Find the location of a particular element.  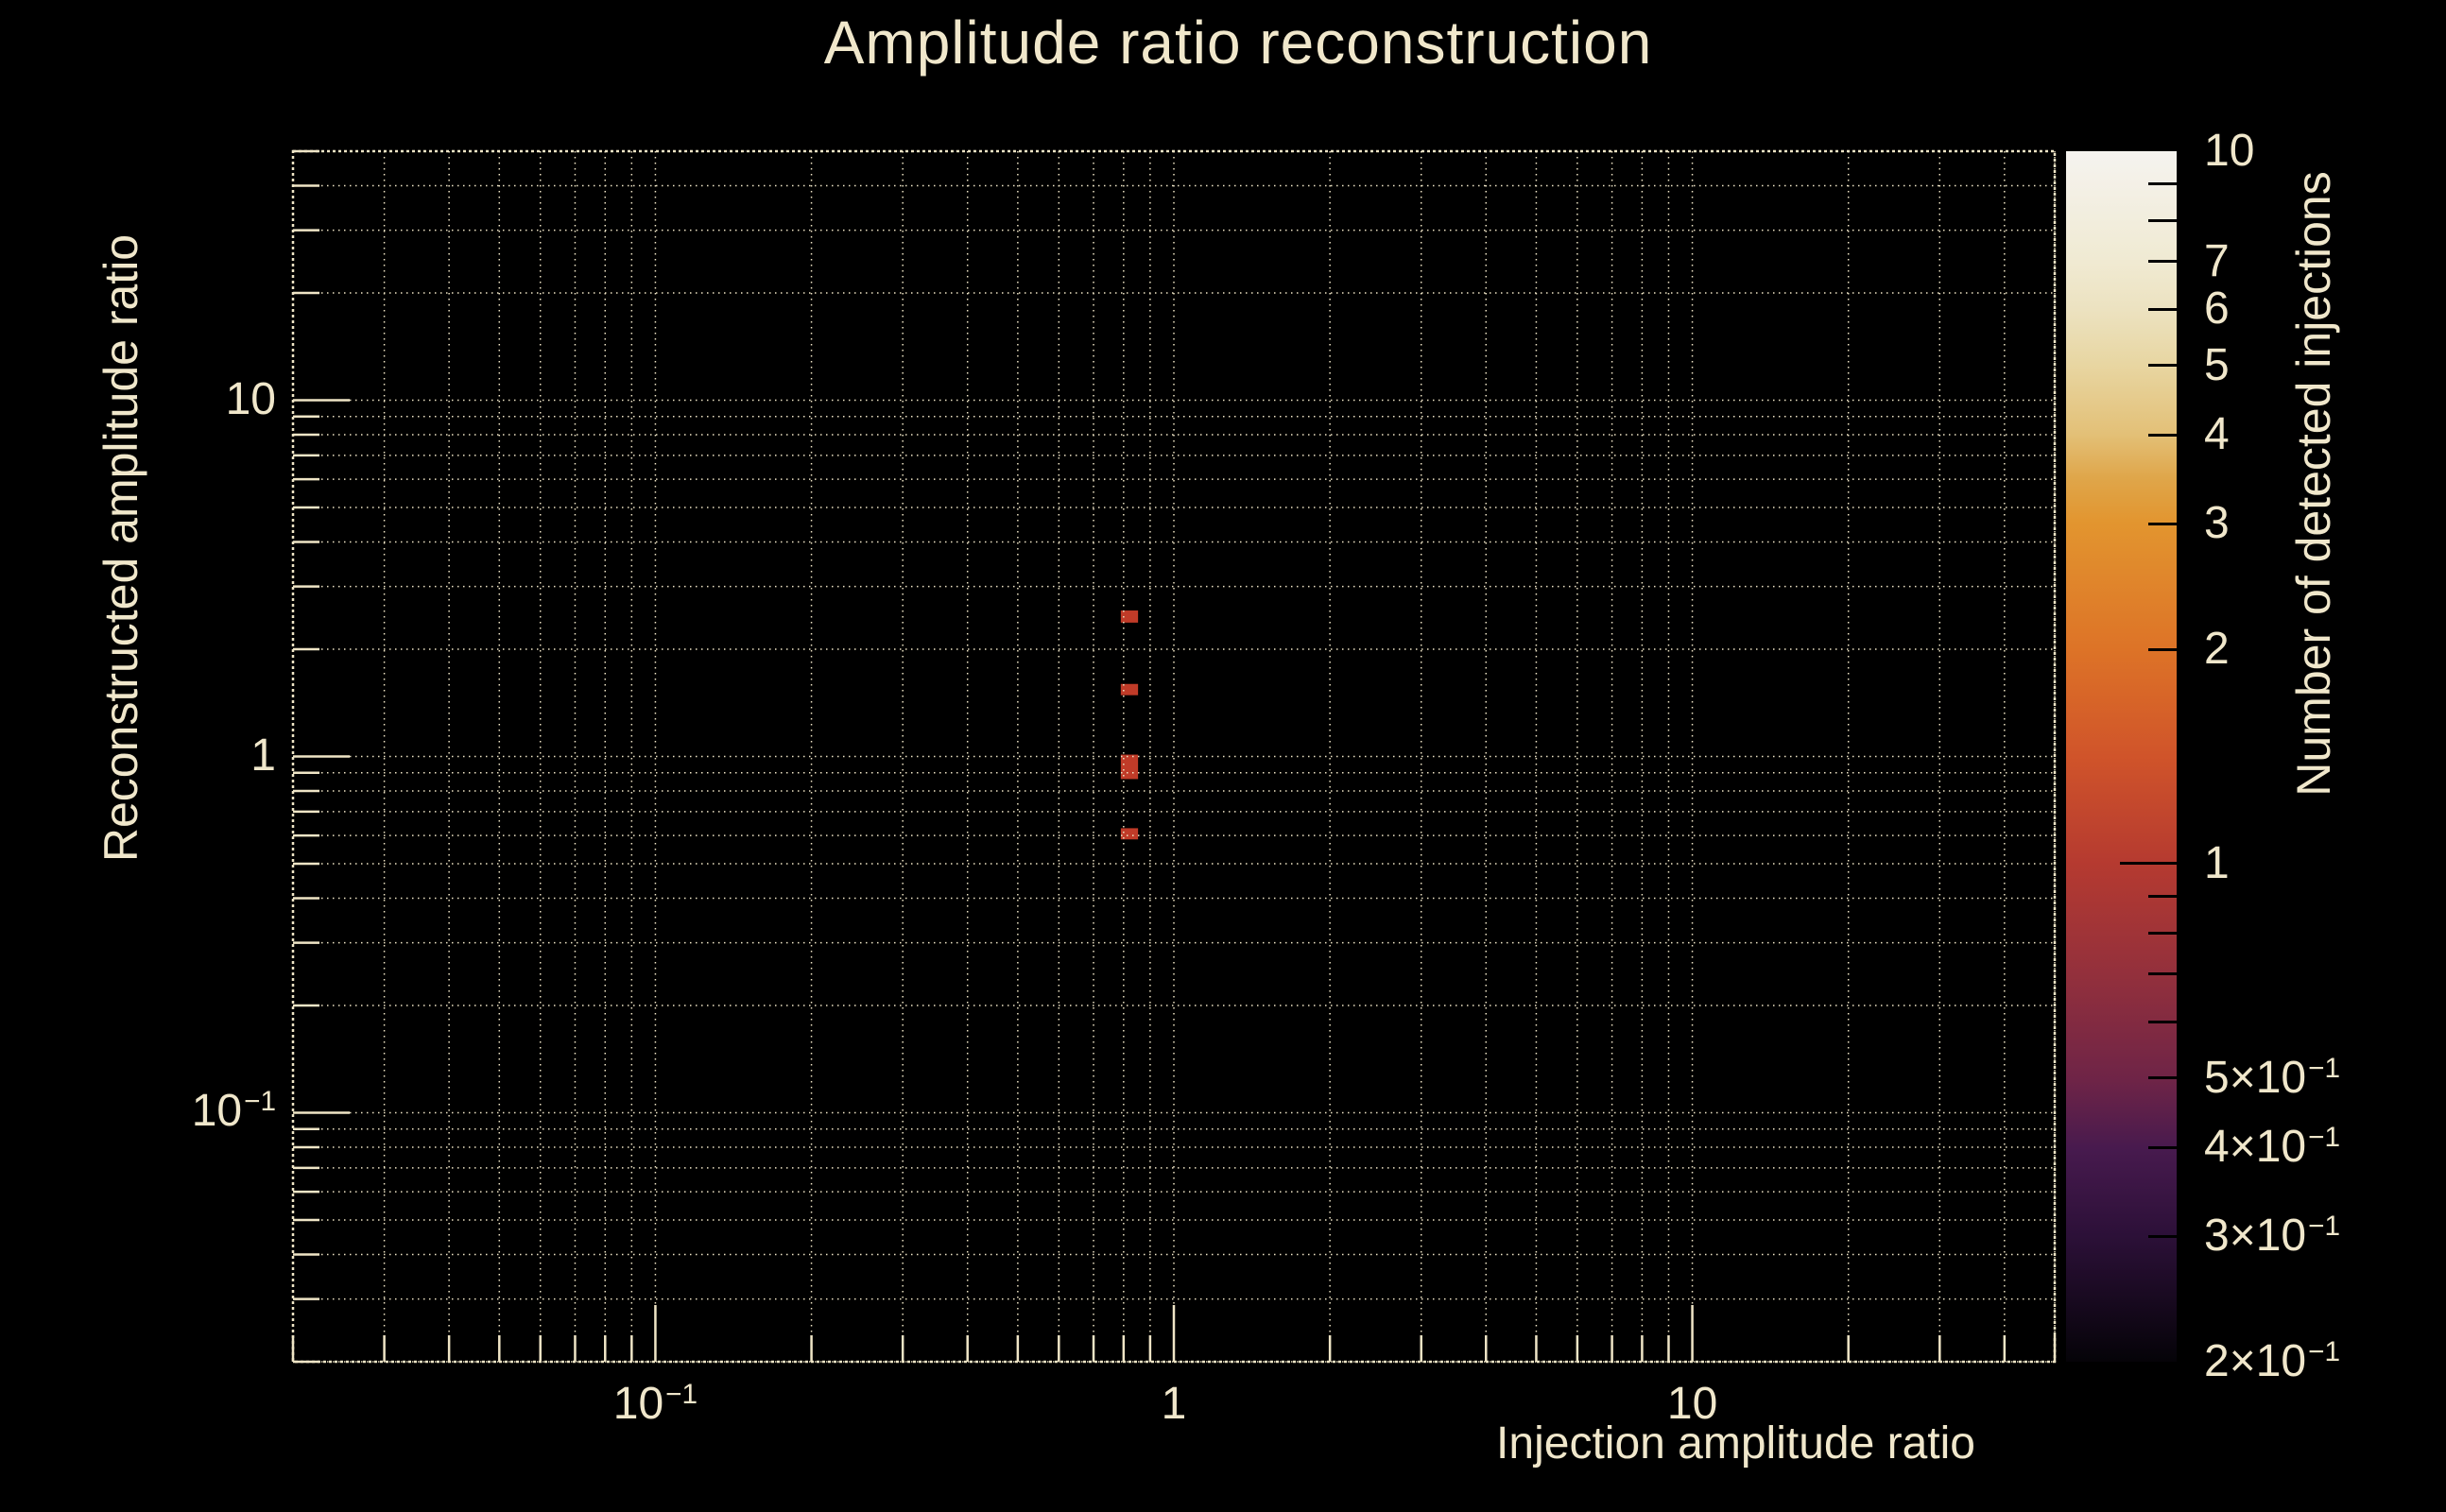

x-tick-label: 1 is located at coordinates (1174, 1404).